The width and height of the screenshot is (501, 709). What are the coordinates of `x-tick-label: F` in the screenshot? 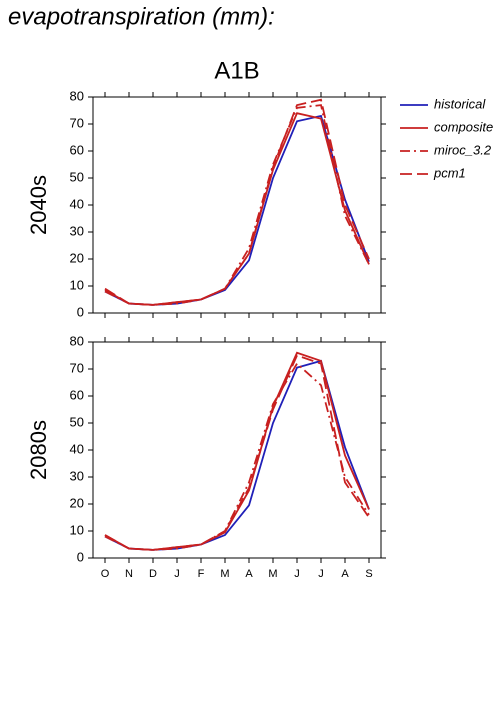 It's located at (201, 574).